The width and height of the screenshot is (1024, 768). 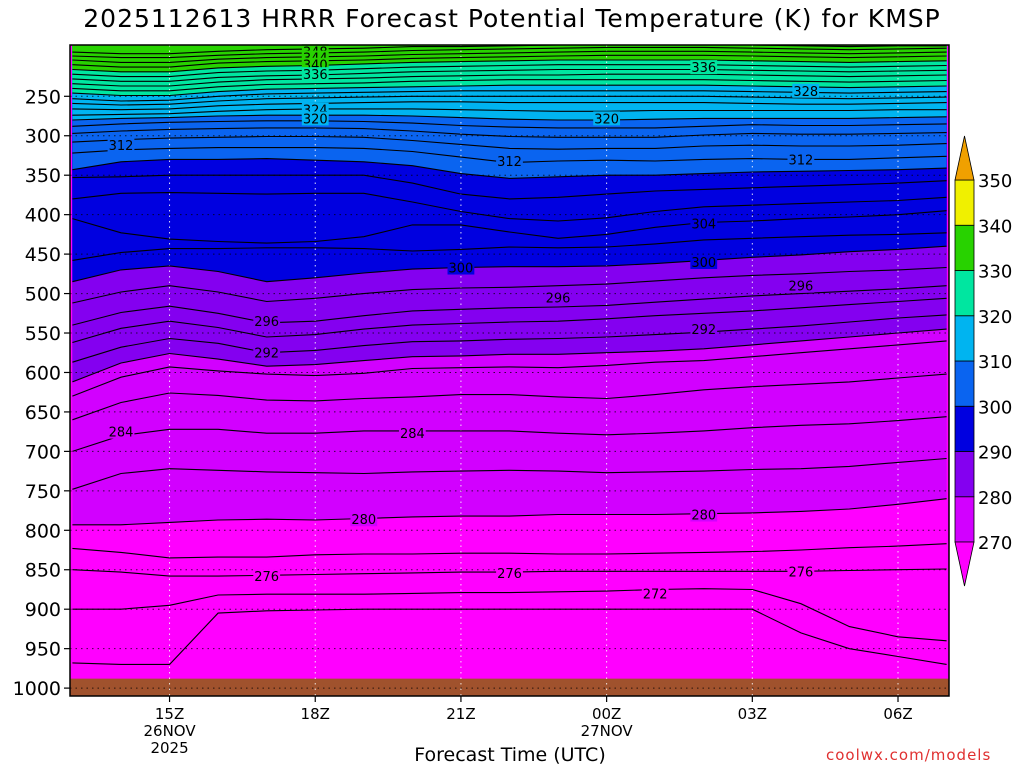 I want to click on contour-label: 272, so click(x=655, y=594).